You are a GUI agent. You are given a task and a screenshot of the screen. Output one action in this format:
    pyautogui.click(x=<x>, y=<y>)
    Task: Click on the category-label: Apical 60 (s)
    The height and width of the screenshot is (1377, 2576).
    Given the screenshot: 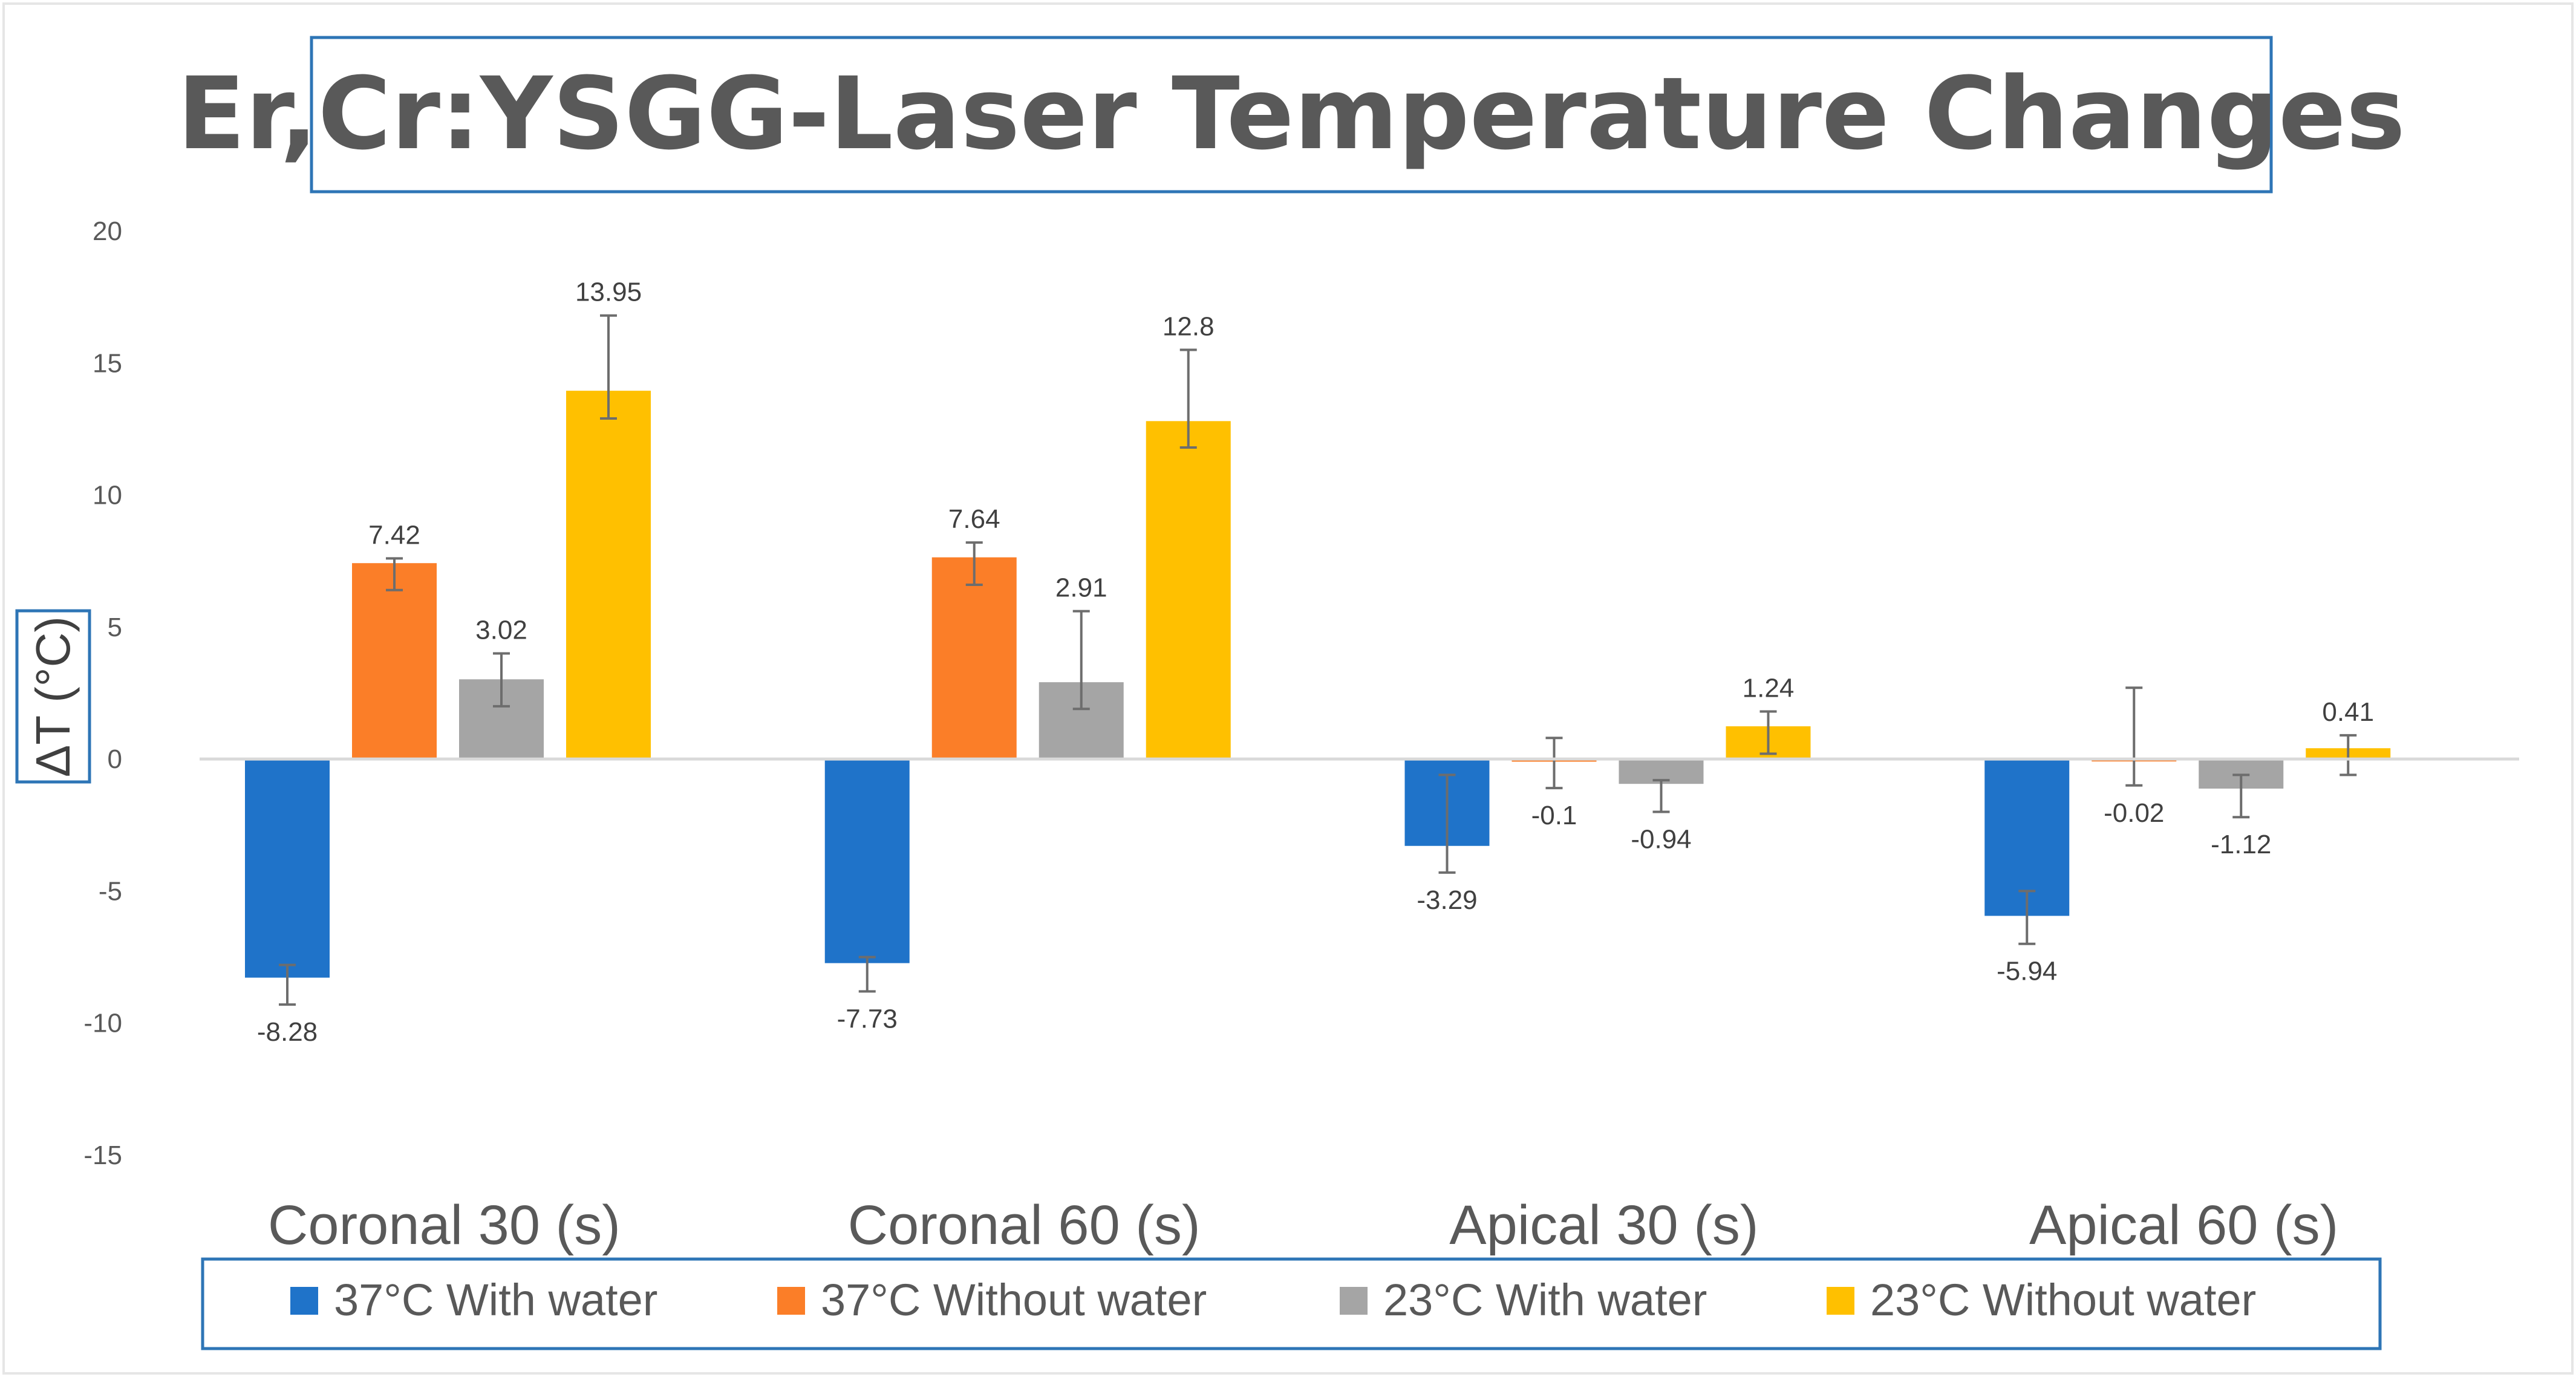 What is the action you would take?
    pyautogui.click(x=2183, y=1225)
    